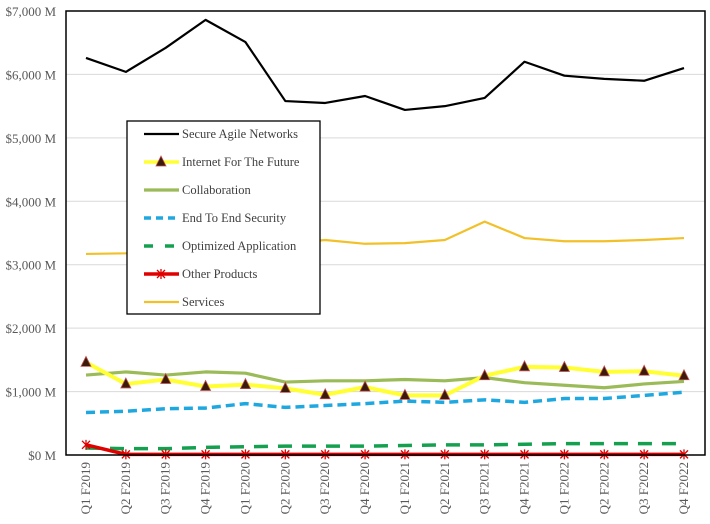 Image resolution: width=710 pixels, height=524 pixels. What do you see at coordinates (42, 455) in the screenshot?
I see `y-tick-label: $0 M` at bounding box center [42, 455].